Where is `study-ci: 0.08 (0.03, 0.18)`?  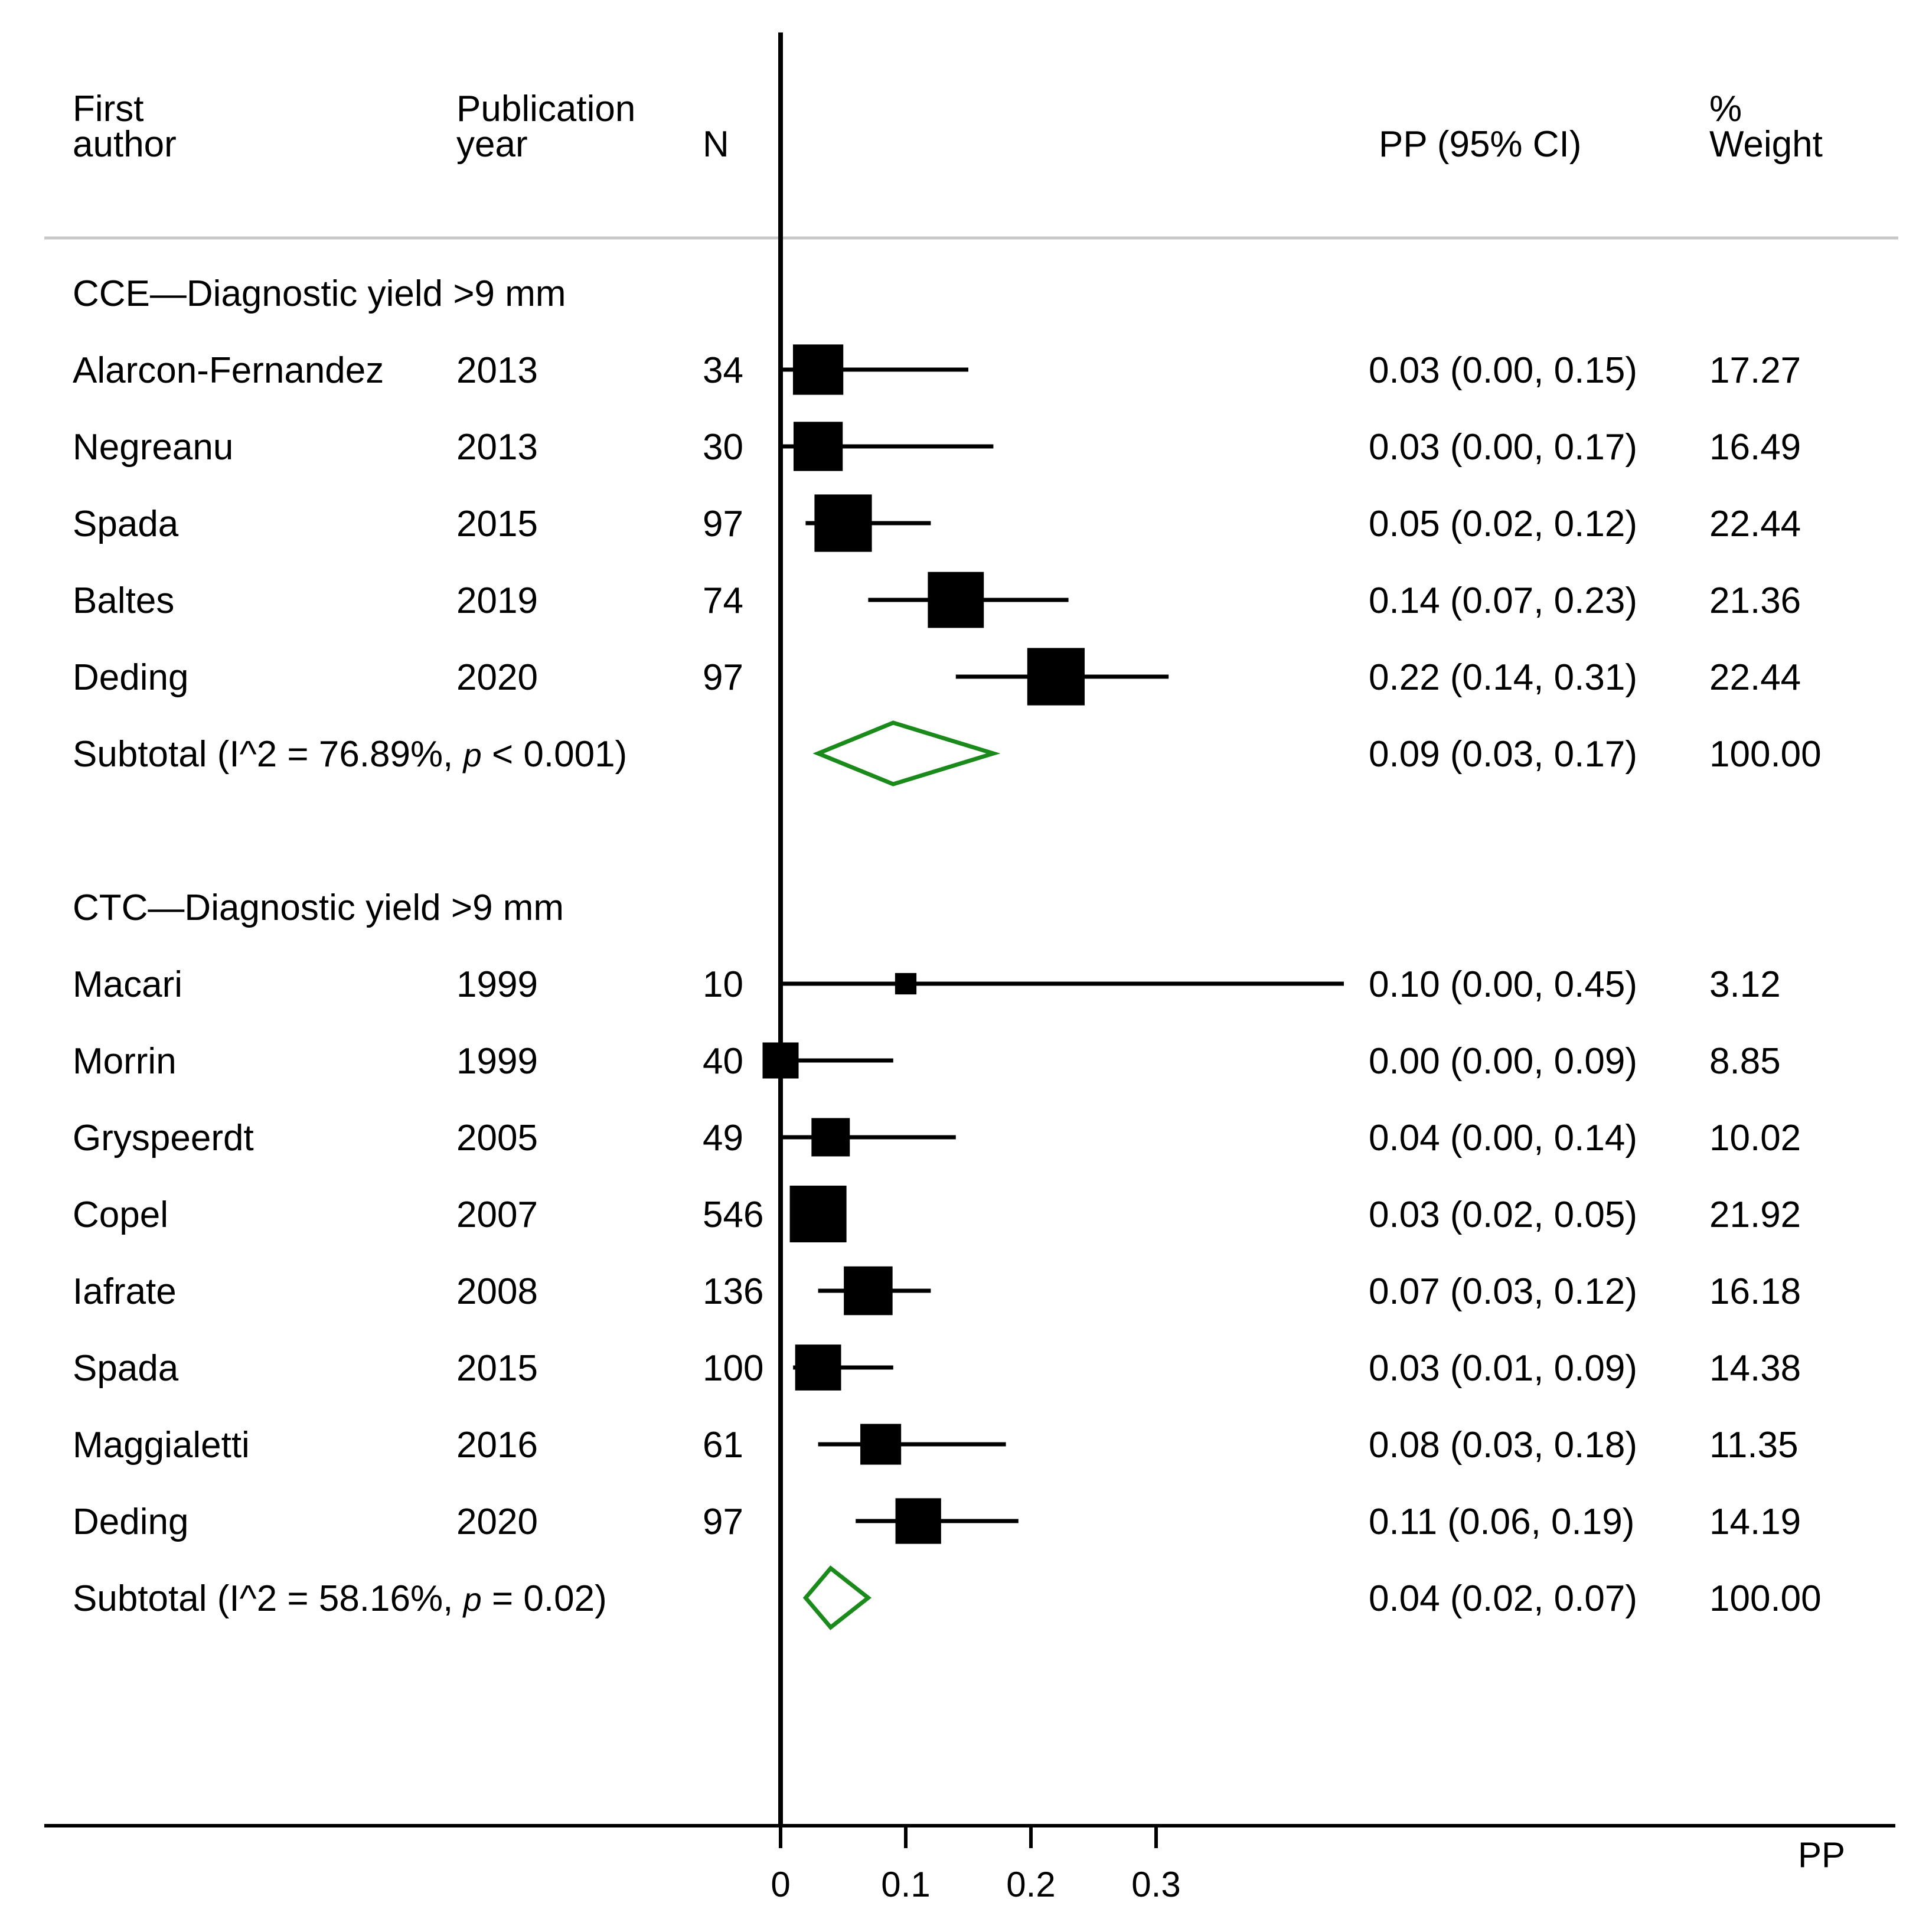
study-ci: 0.08 (0.03, 0.18) is located at coordinates (1503, 1445).